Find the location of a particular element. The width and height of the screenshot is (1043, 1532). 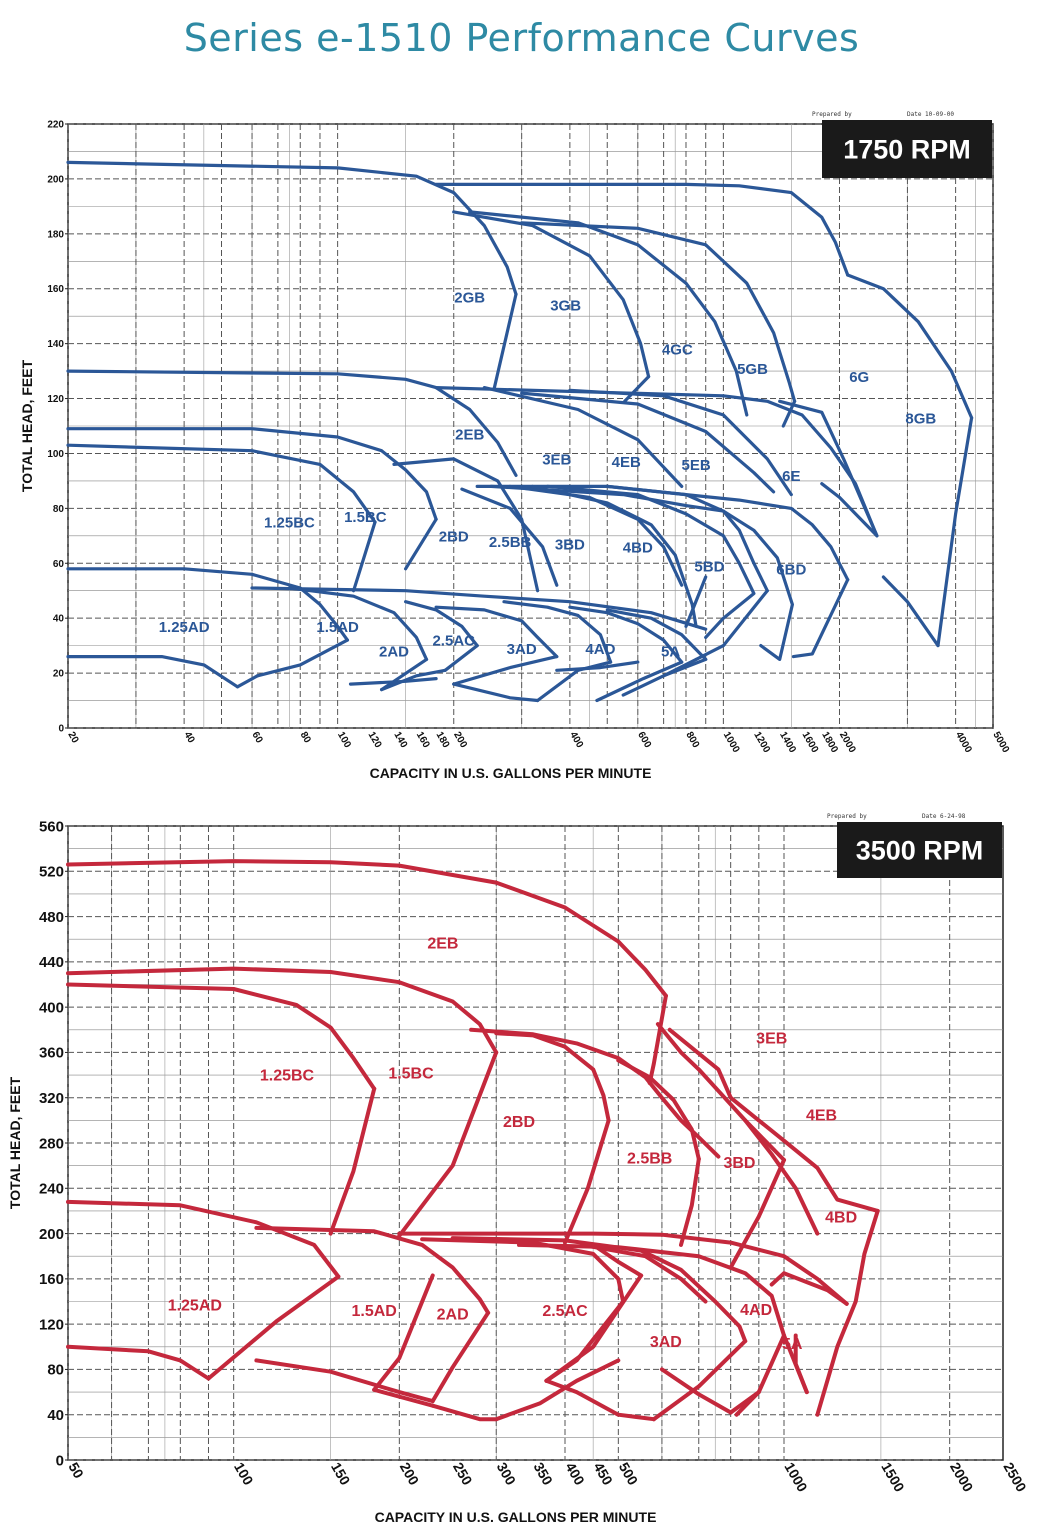

curve-label: 5EB is located at coordinates (696, 465).